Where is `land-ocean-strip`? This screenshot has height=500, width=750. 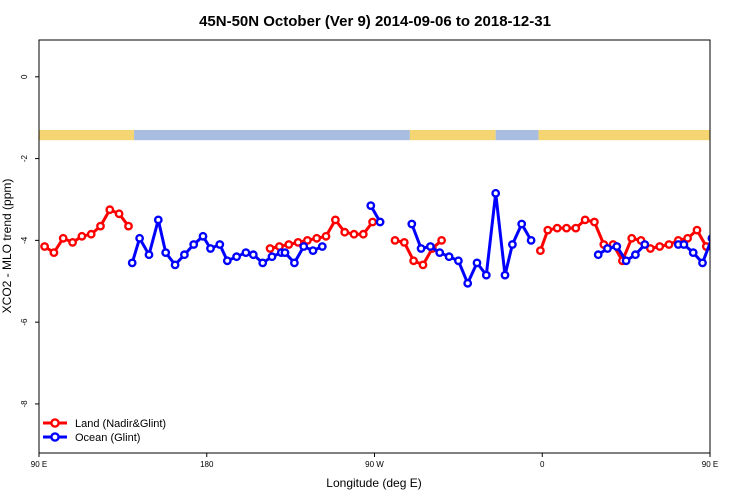
land-ocean-strip is located at coordinates (374, 135).